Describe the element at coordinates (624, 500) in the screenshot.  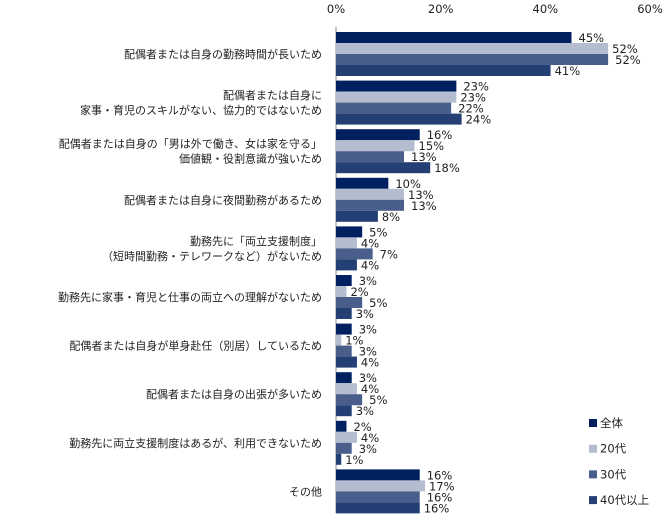
I see `legend-label: 40代以上` at that location.